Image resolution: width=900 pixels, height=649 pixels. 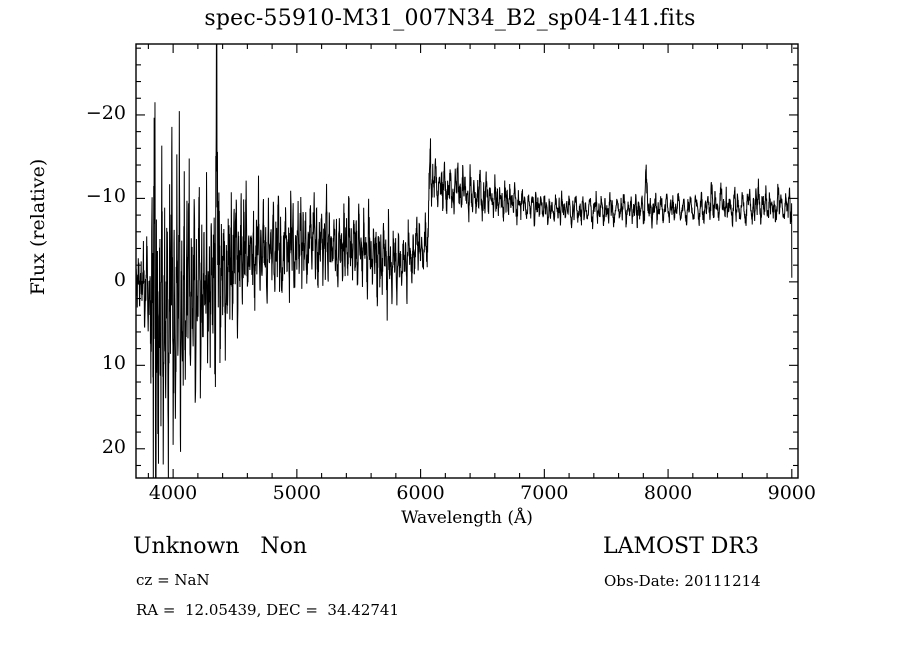 I want to click on x-tick-label: 6000, so click(x=420, y=493).